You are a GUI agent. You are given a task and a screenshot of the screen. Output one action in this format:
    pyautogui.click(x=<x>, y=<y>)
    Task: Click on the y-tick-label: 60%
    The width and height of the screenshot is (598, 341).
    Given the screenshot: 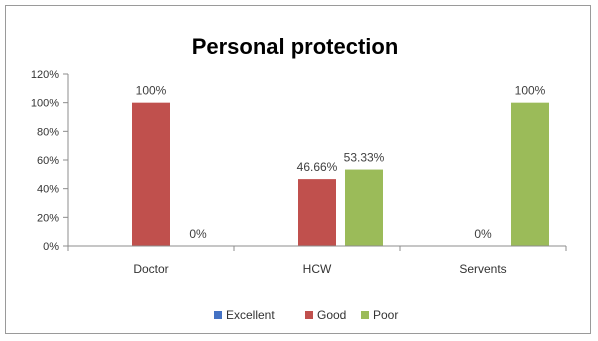 What is the action you would take?
    pyautogui.click(x=48, y=161)
    